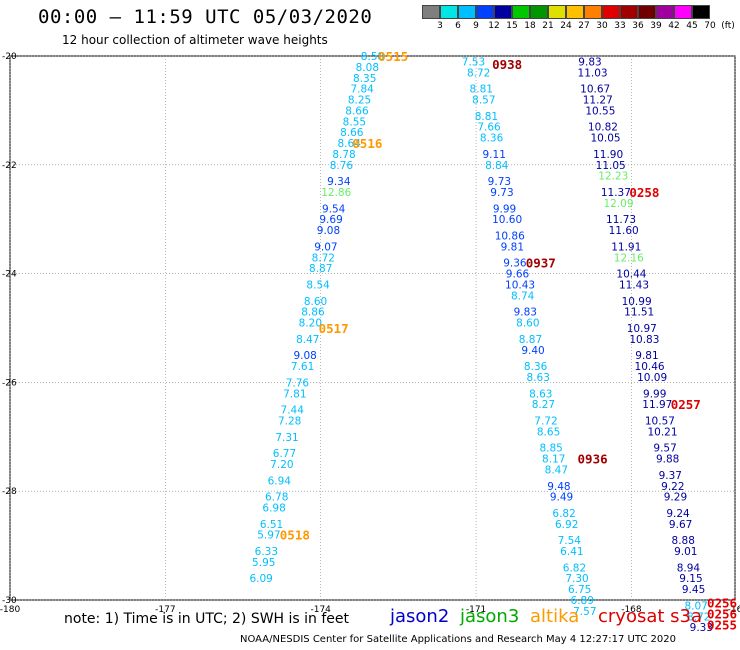 This screenshot has width=740, height=650. I want to click on swh-value: 8.63, so click(540, 394).